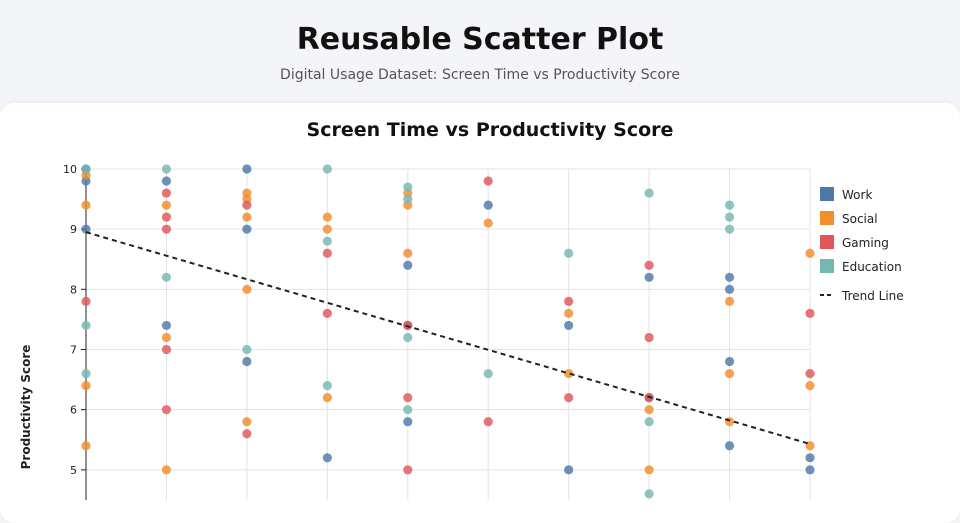  What do you see at coordinates (26, 407) in the screenshot?
I see `y-axis-label: Productivity Score` at bounding box center [26, 407].